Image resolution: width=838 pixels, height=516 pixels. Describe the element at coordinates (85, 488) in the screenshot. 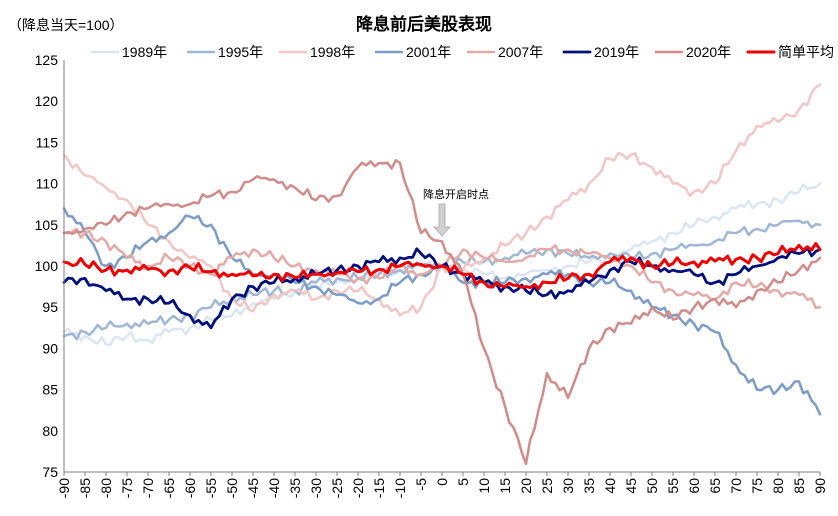

I see `x-tick-label: -85` at that location.